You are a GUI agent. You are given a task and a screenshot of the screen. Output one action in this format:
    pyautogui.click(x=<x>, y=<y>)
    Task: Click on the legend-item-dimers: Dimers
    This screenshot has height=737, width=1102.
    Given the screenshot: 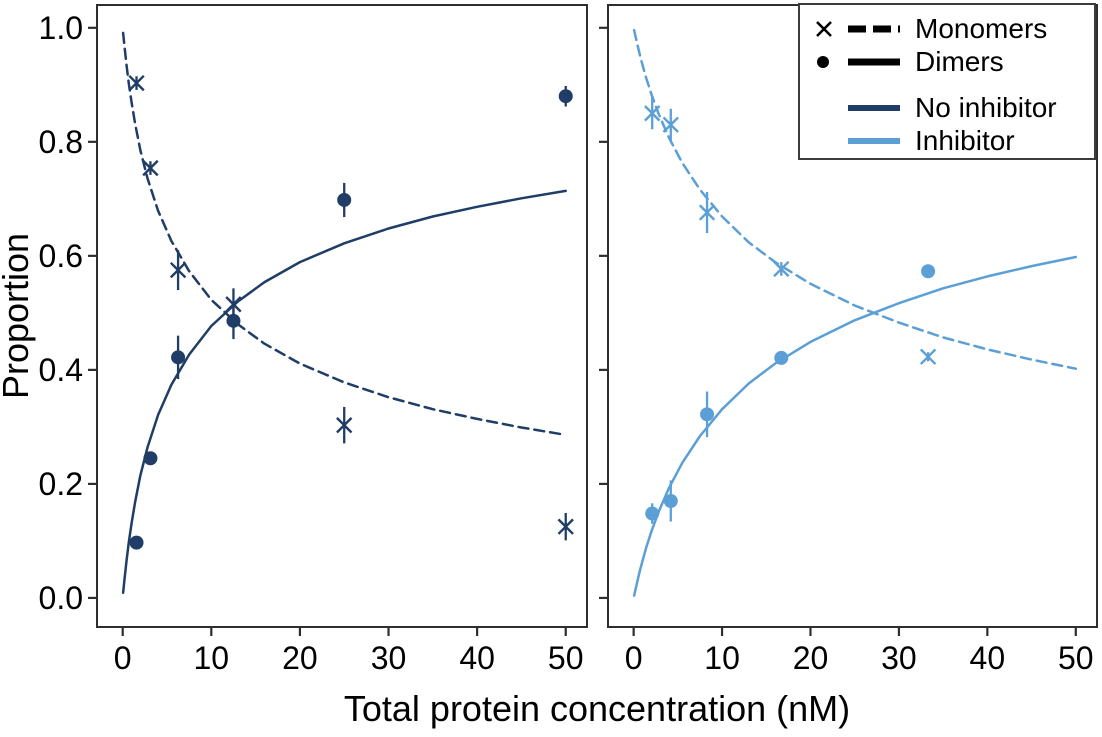 What is the action you would take?
    pyautogui.click(x=953, y=61)
    